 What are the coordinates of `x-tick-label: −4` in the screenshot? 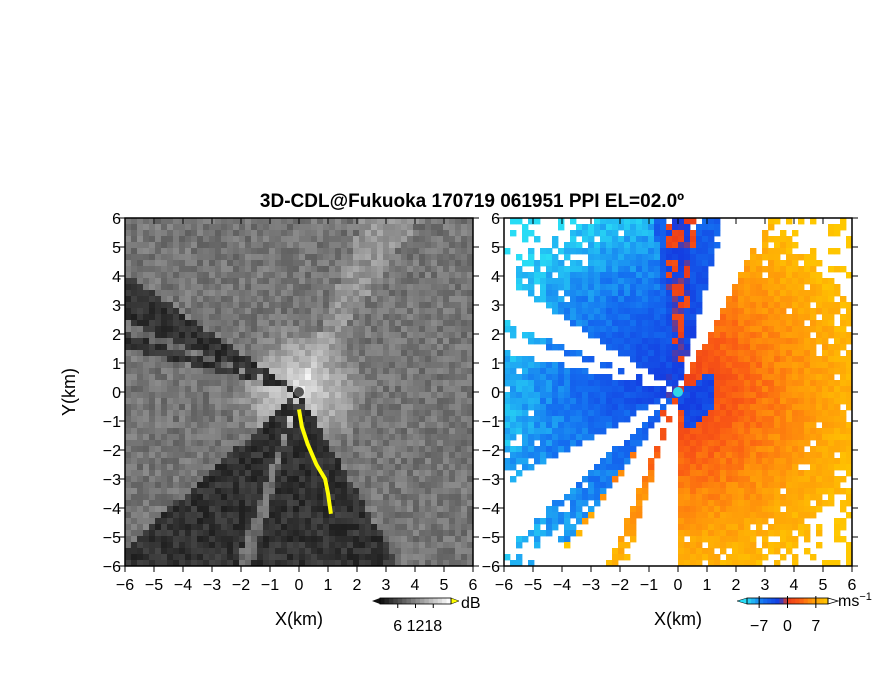 It's located at (183, 585).